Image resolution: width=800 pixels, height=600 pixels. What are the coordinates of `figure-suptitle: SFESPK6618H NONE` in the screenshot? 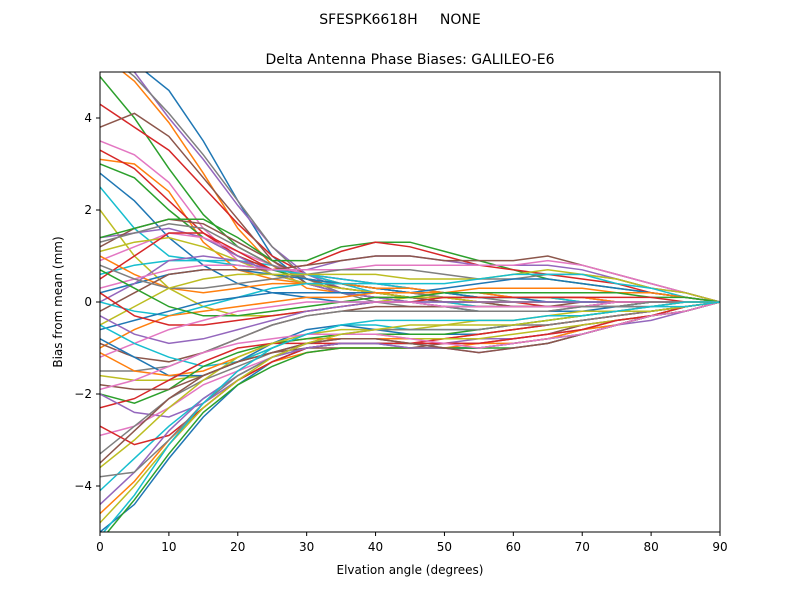 It's located at (400, 20).